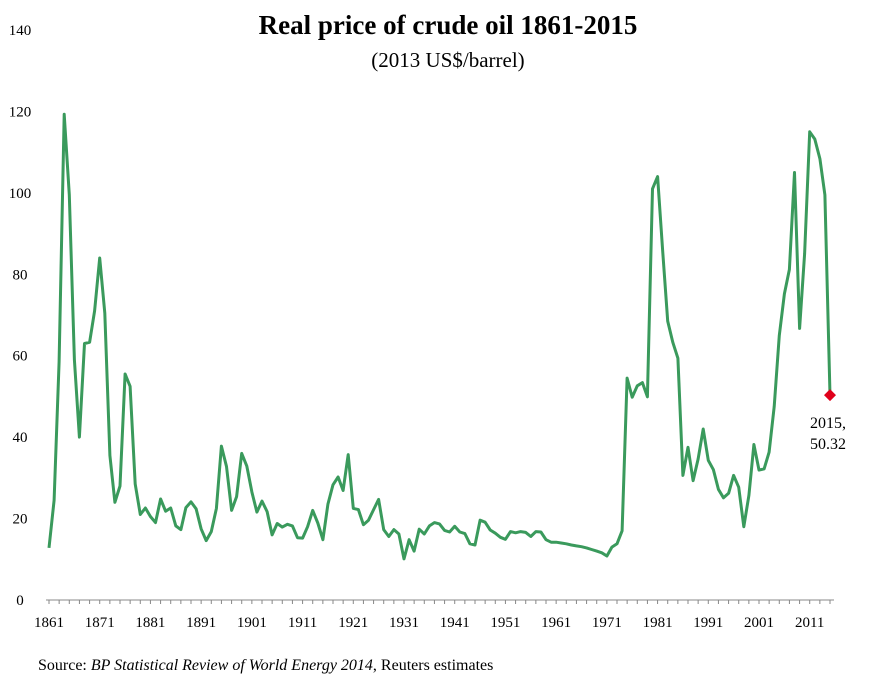 Image resolution: width=886 pixels, height=687 pixels. Describe the element at coordinates (759, 623) in the screenshot. I see `x-tick-label: 2001` at that location.